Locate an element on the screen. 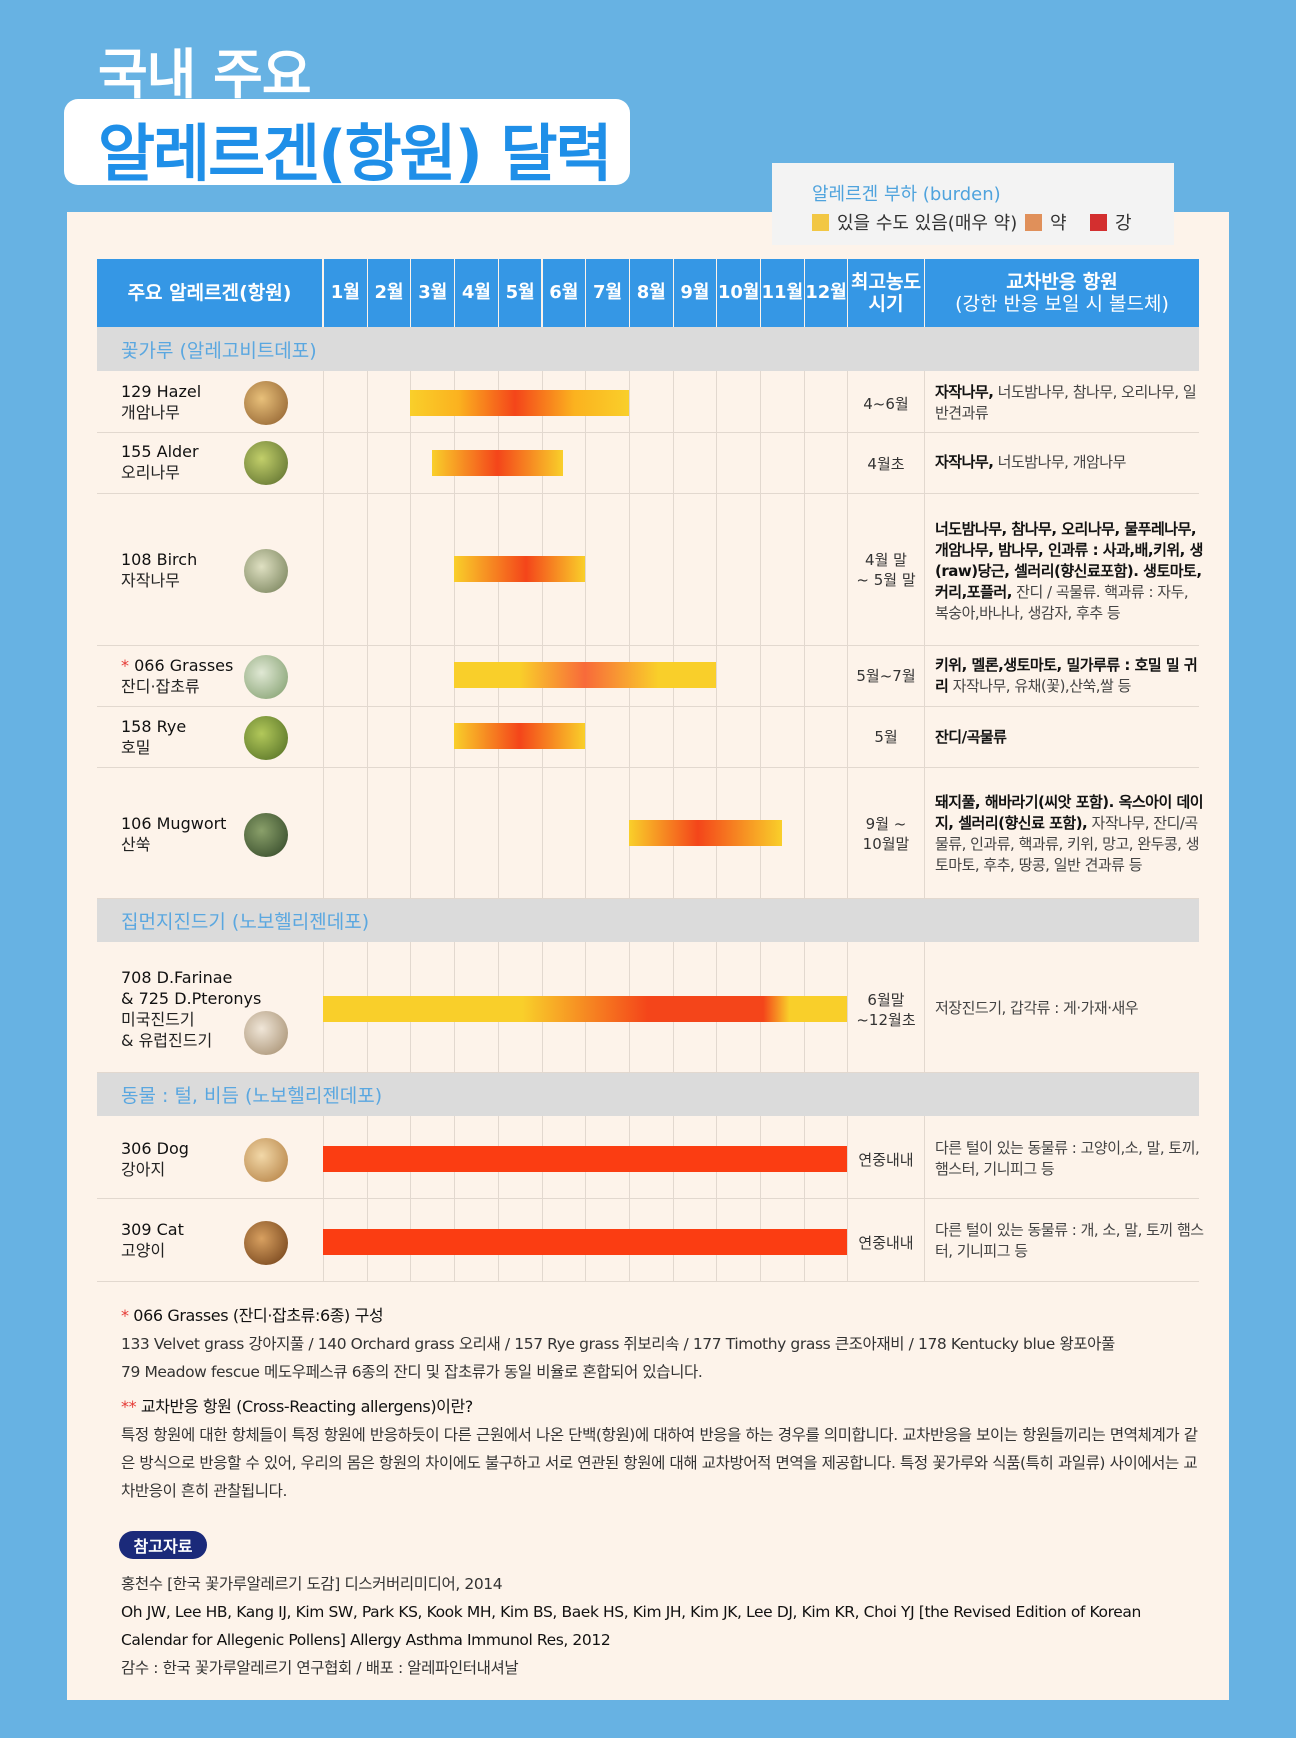  grasses-photo is located at coordinates (266, 677).